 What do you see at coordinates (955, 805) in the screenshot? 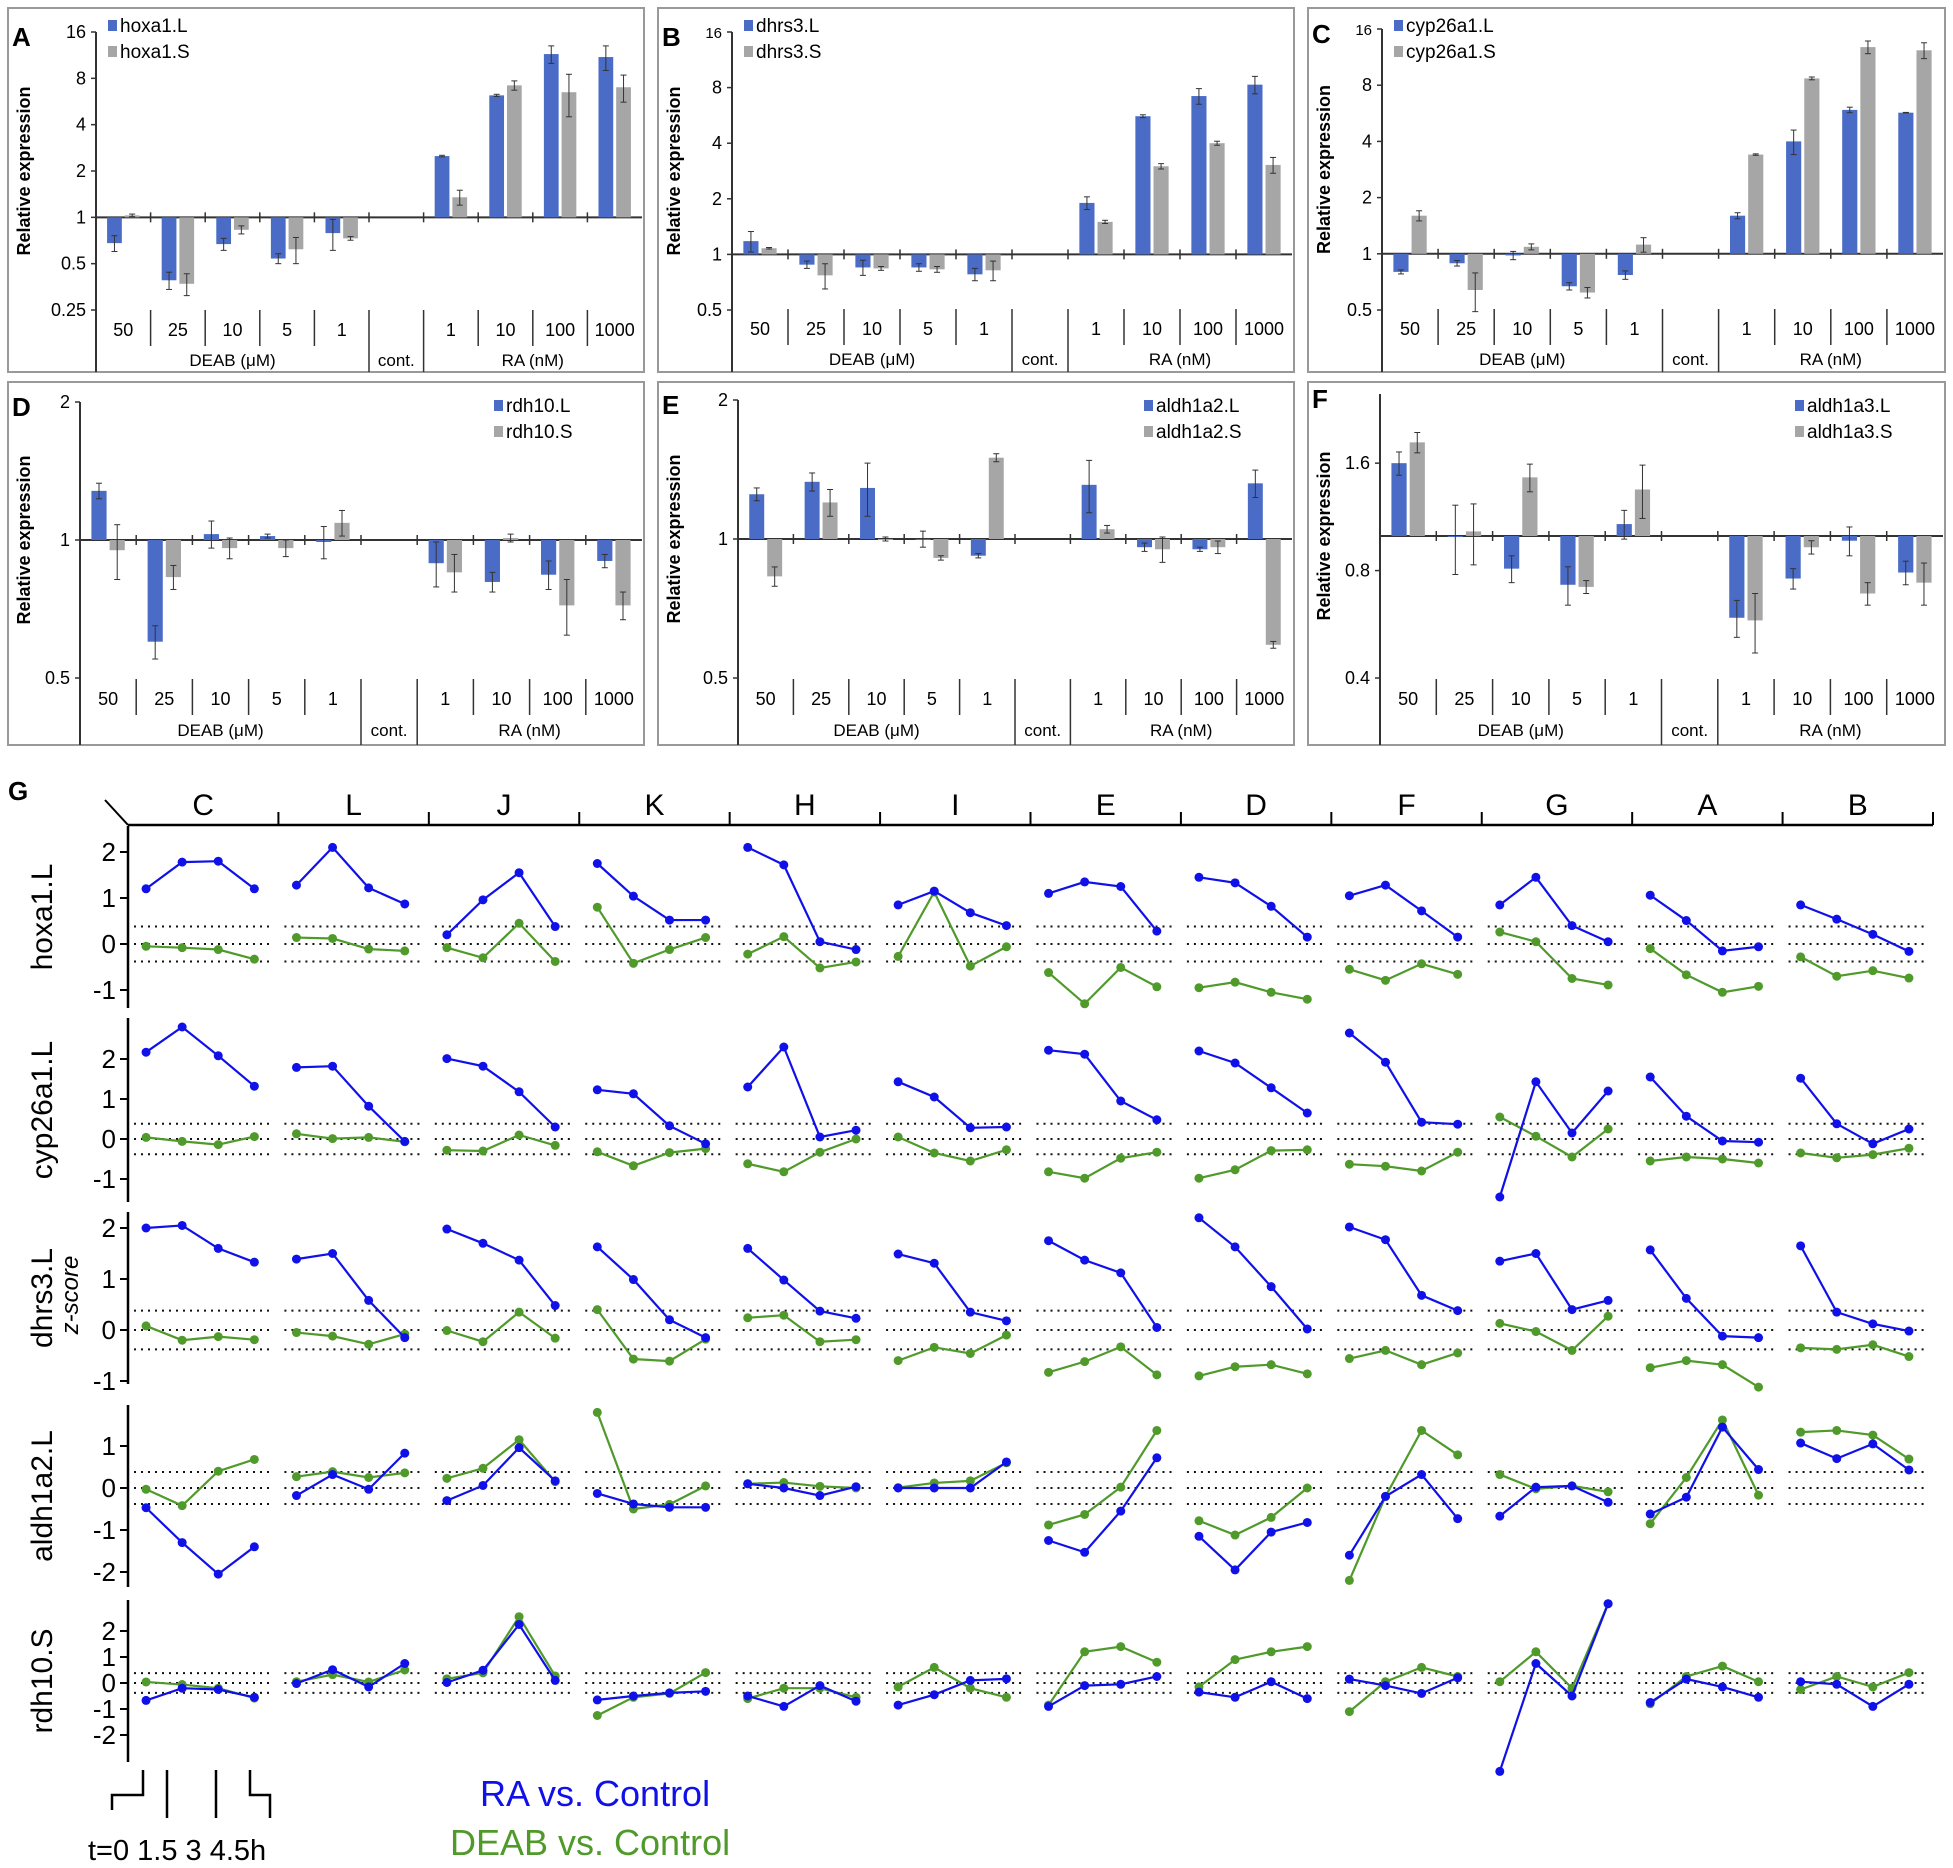
I see `cluster-label: I` at bounding box center [955, 805].